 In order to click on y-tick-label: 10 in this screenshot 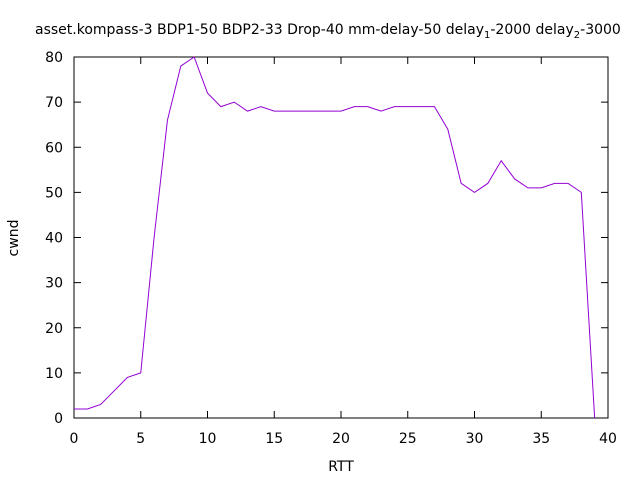, I will do `click(54, 374)`.